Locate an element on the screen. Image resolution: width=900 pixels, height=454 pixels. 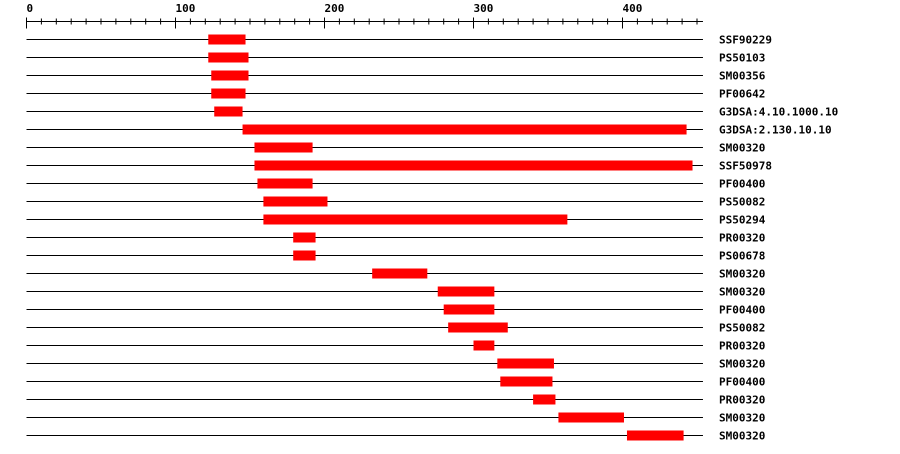
track-label: PS00678 is located at coordinates (742, 256).